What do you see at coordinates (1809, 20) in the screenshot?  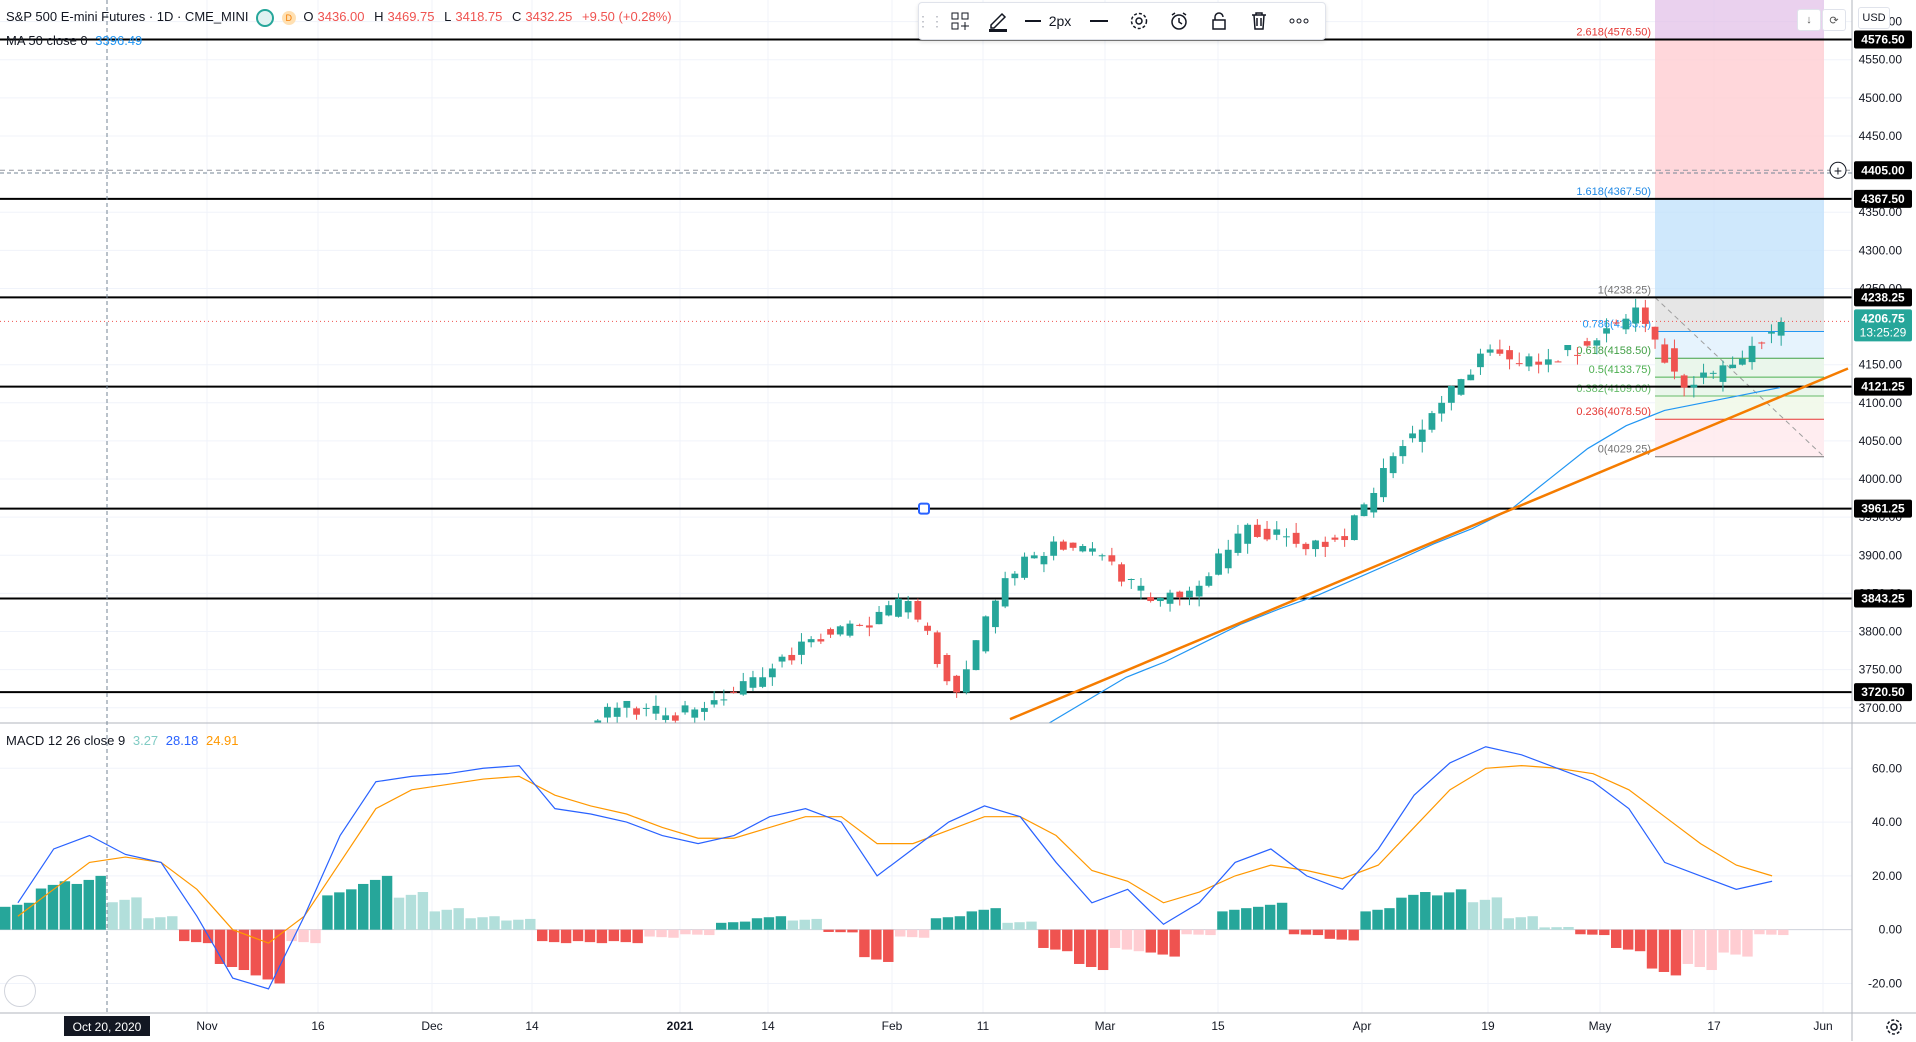 I see `scroll-down-icon: ↓` at bounding box center [1809, 20].